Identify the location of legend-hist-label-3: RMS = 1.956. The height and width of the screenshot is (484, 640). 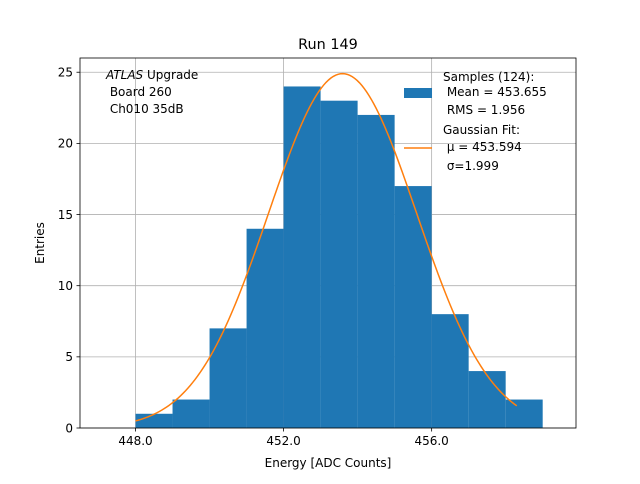
(484, 110).